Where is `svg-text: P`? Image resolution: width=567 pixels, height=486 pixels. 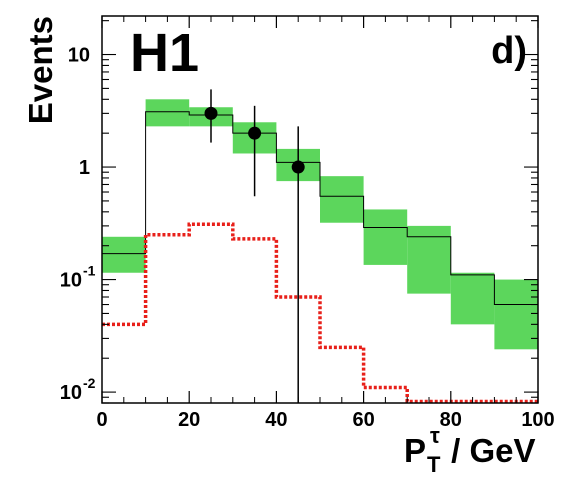 svg-text: P is located at coordinates (415, 450).